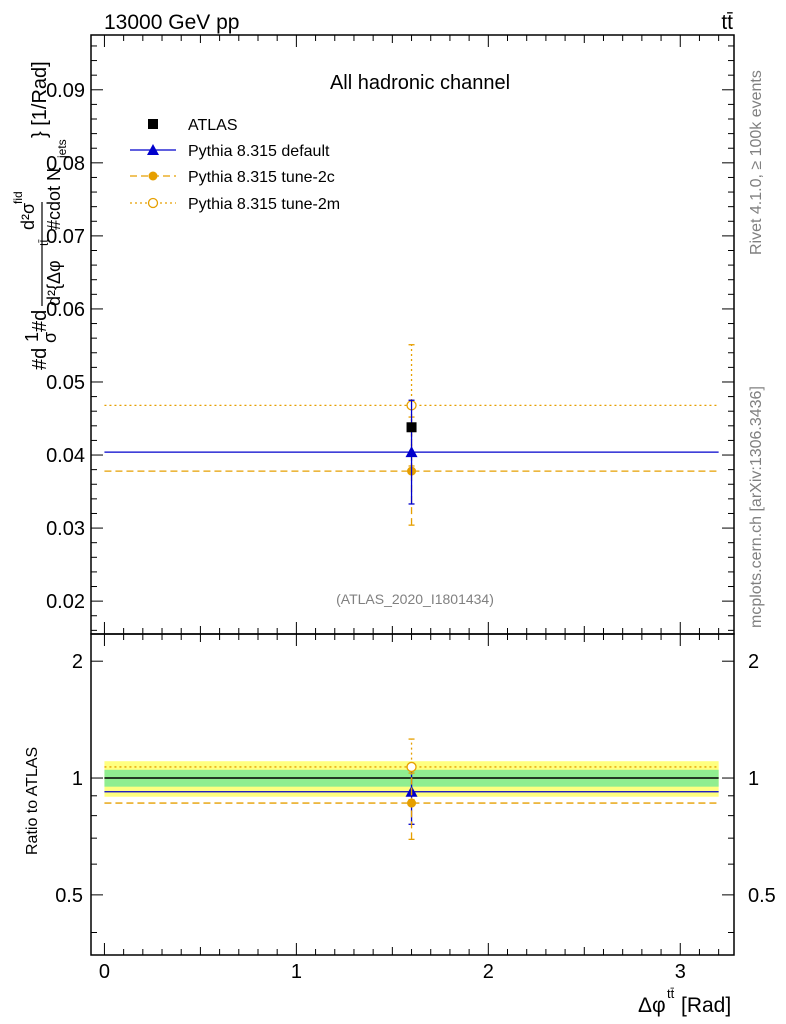 Image resolution: width=786 pixels, height=1024 pixels. Describe the element at coordinates (411, 427) in the screenshot. I see `marker-main-atlas` at that location.